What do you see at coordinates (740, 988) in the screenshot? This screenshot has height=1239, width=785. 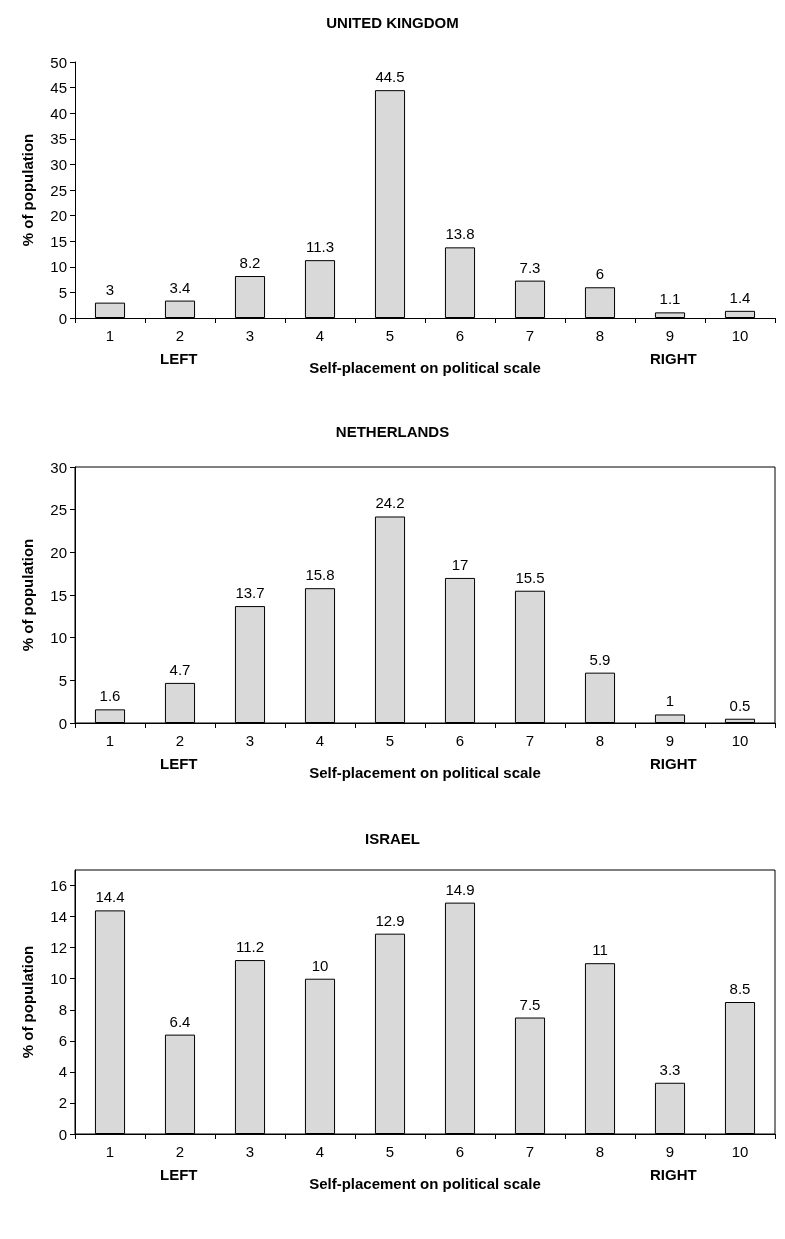 I see `data-label: 8.5` at bounding box center [740, 988].